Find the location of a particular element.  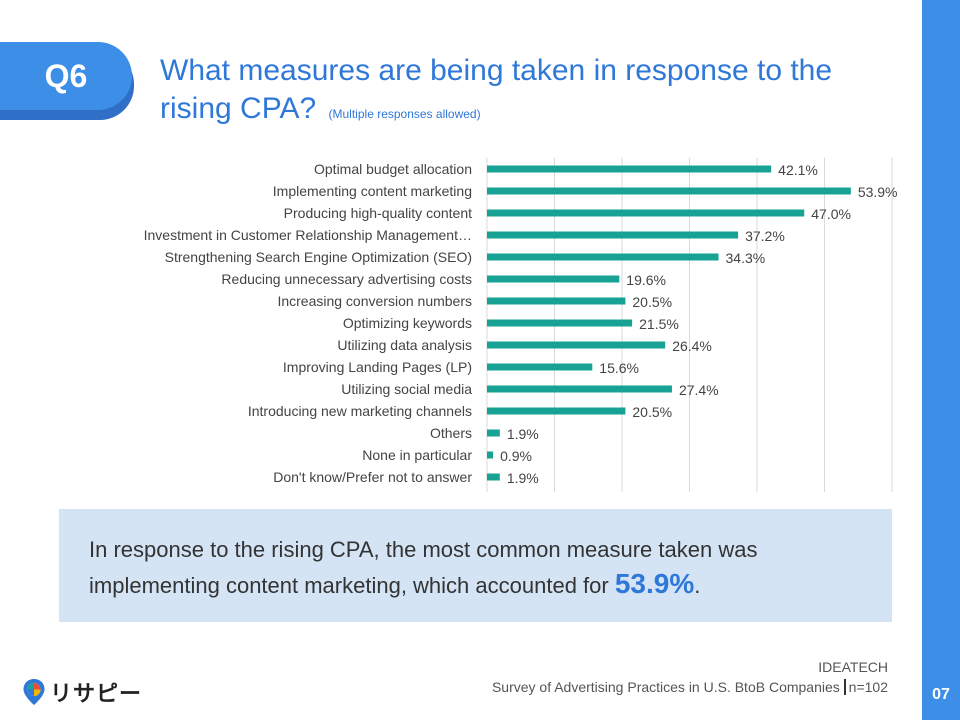

value-label: 21.5% is located at coordinates (659, 324).